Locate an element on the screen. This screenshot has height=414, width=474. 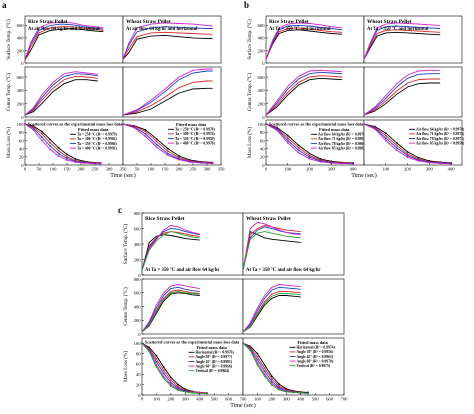
y-tick-label: 40 is located at coordinates (262, 148).